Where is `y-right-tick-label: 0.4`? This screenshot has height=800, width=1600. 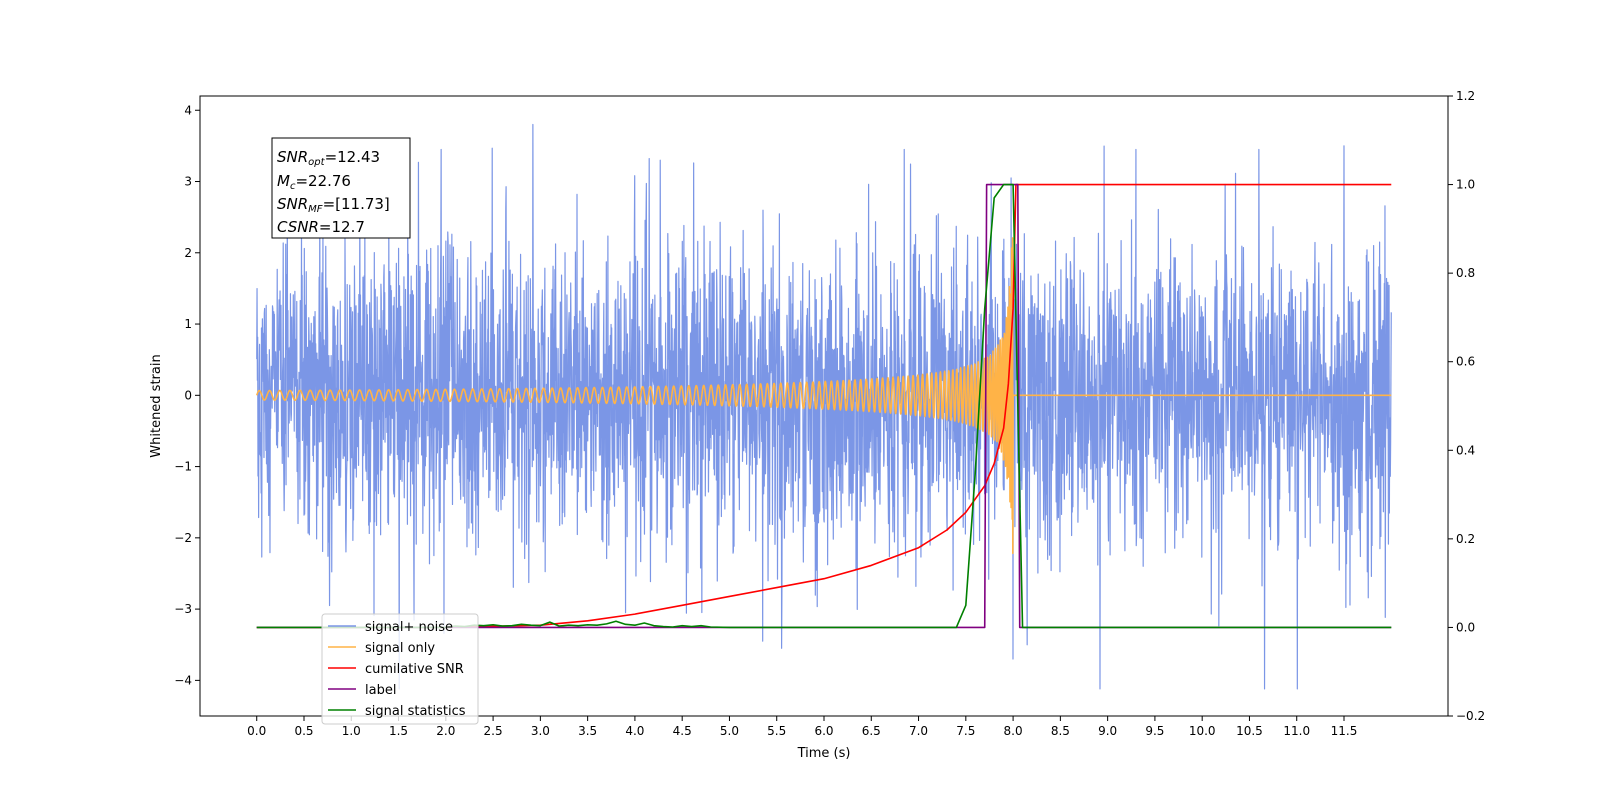 y-right-tick-label: 0.4 is located at coordinates (1465, 450).